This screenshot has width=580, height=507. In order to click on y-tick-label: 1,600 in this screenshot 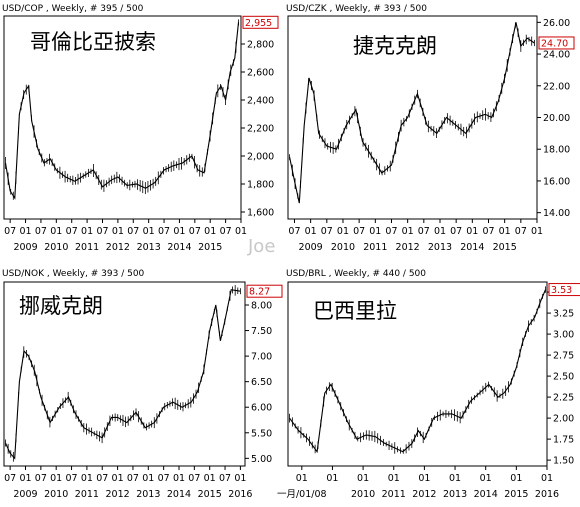, I will do `click(260, 213)`.